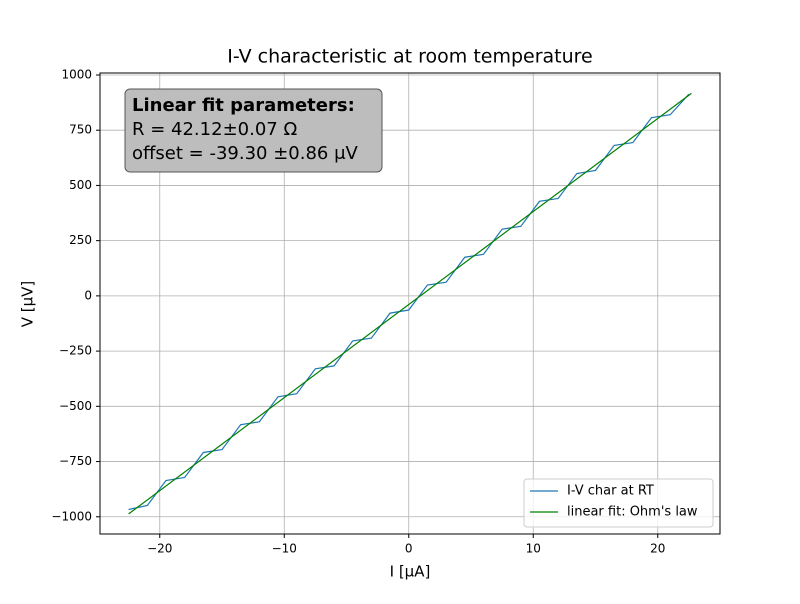 Image resolution: width=800 pixels, height=604 pixels. Describe the element at coordinates (410, 57) in the screenshot. I see `chart-title: I-V characteristic at room temperature` at that location.